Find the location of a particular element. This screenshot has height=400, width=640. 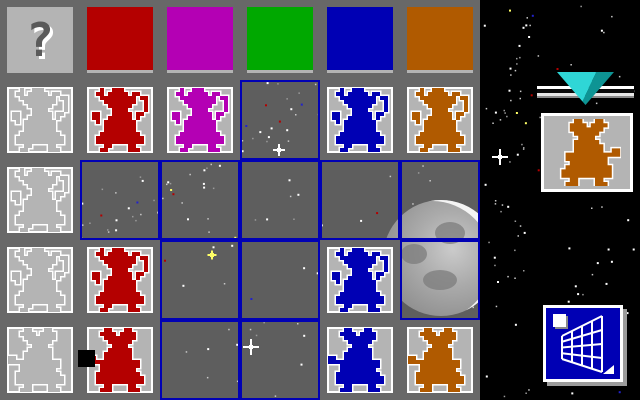

color-swatch-orange is located at coordinates (440, 40).